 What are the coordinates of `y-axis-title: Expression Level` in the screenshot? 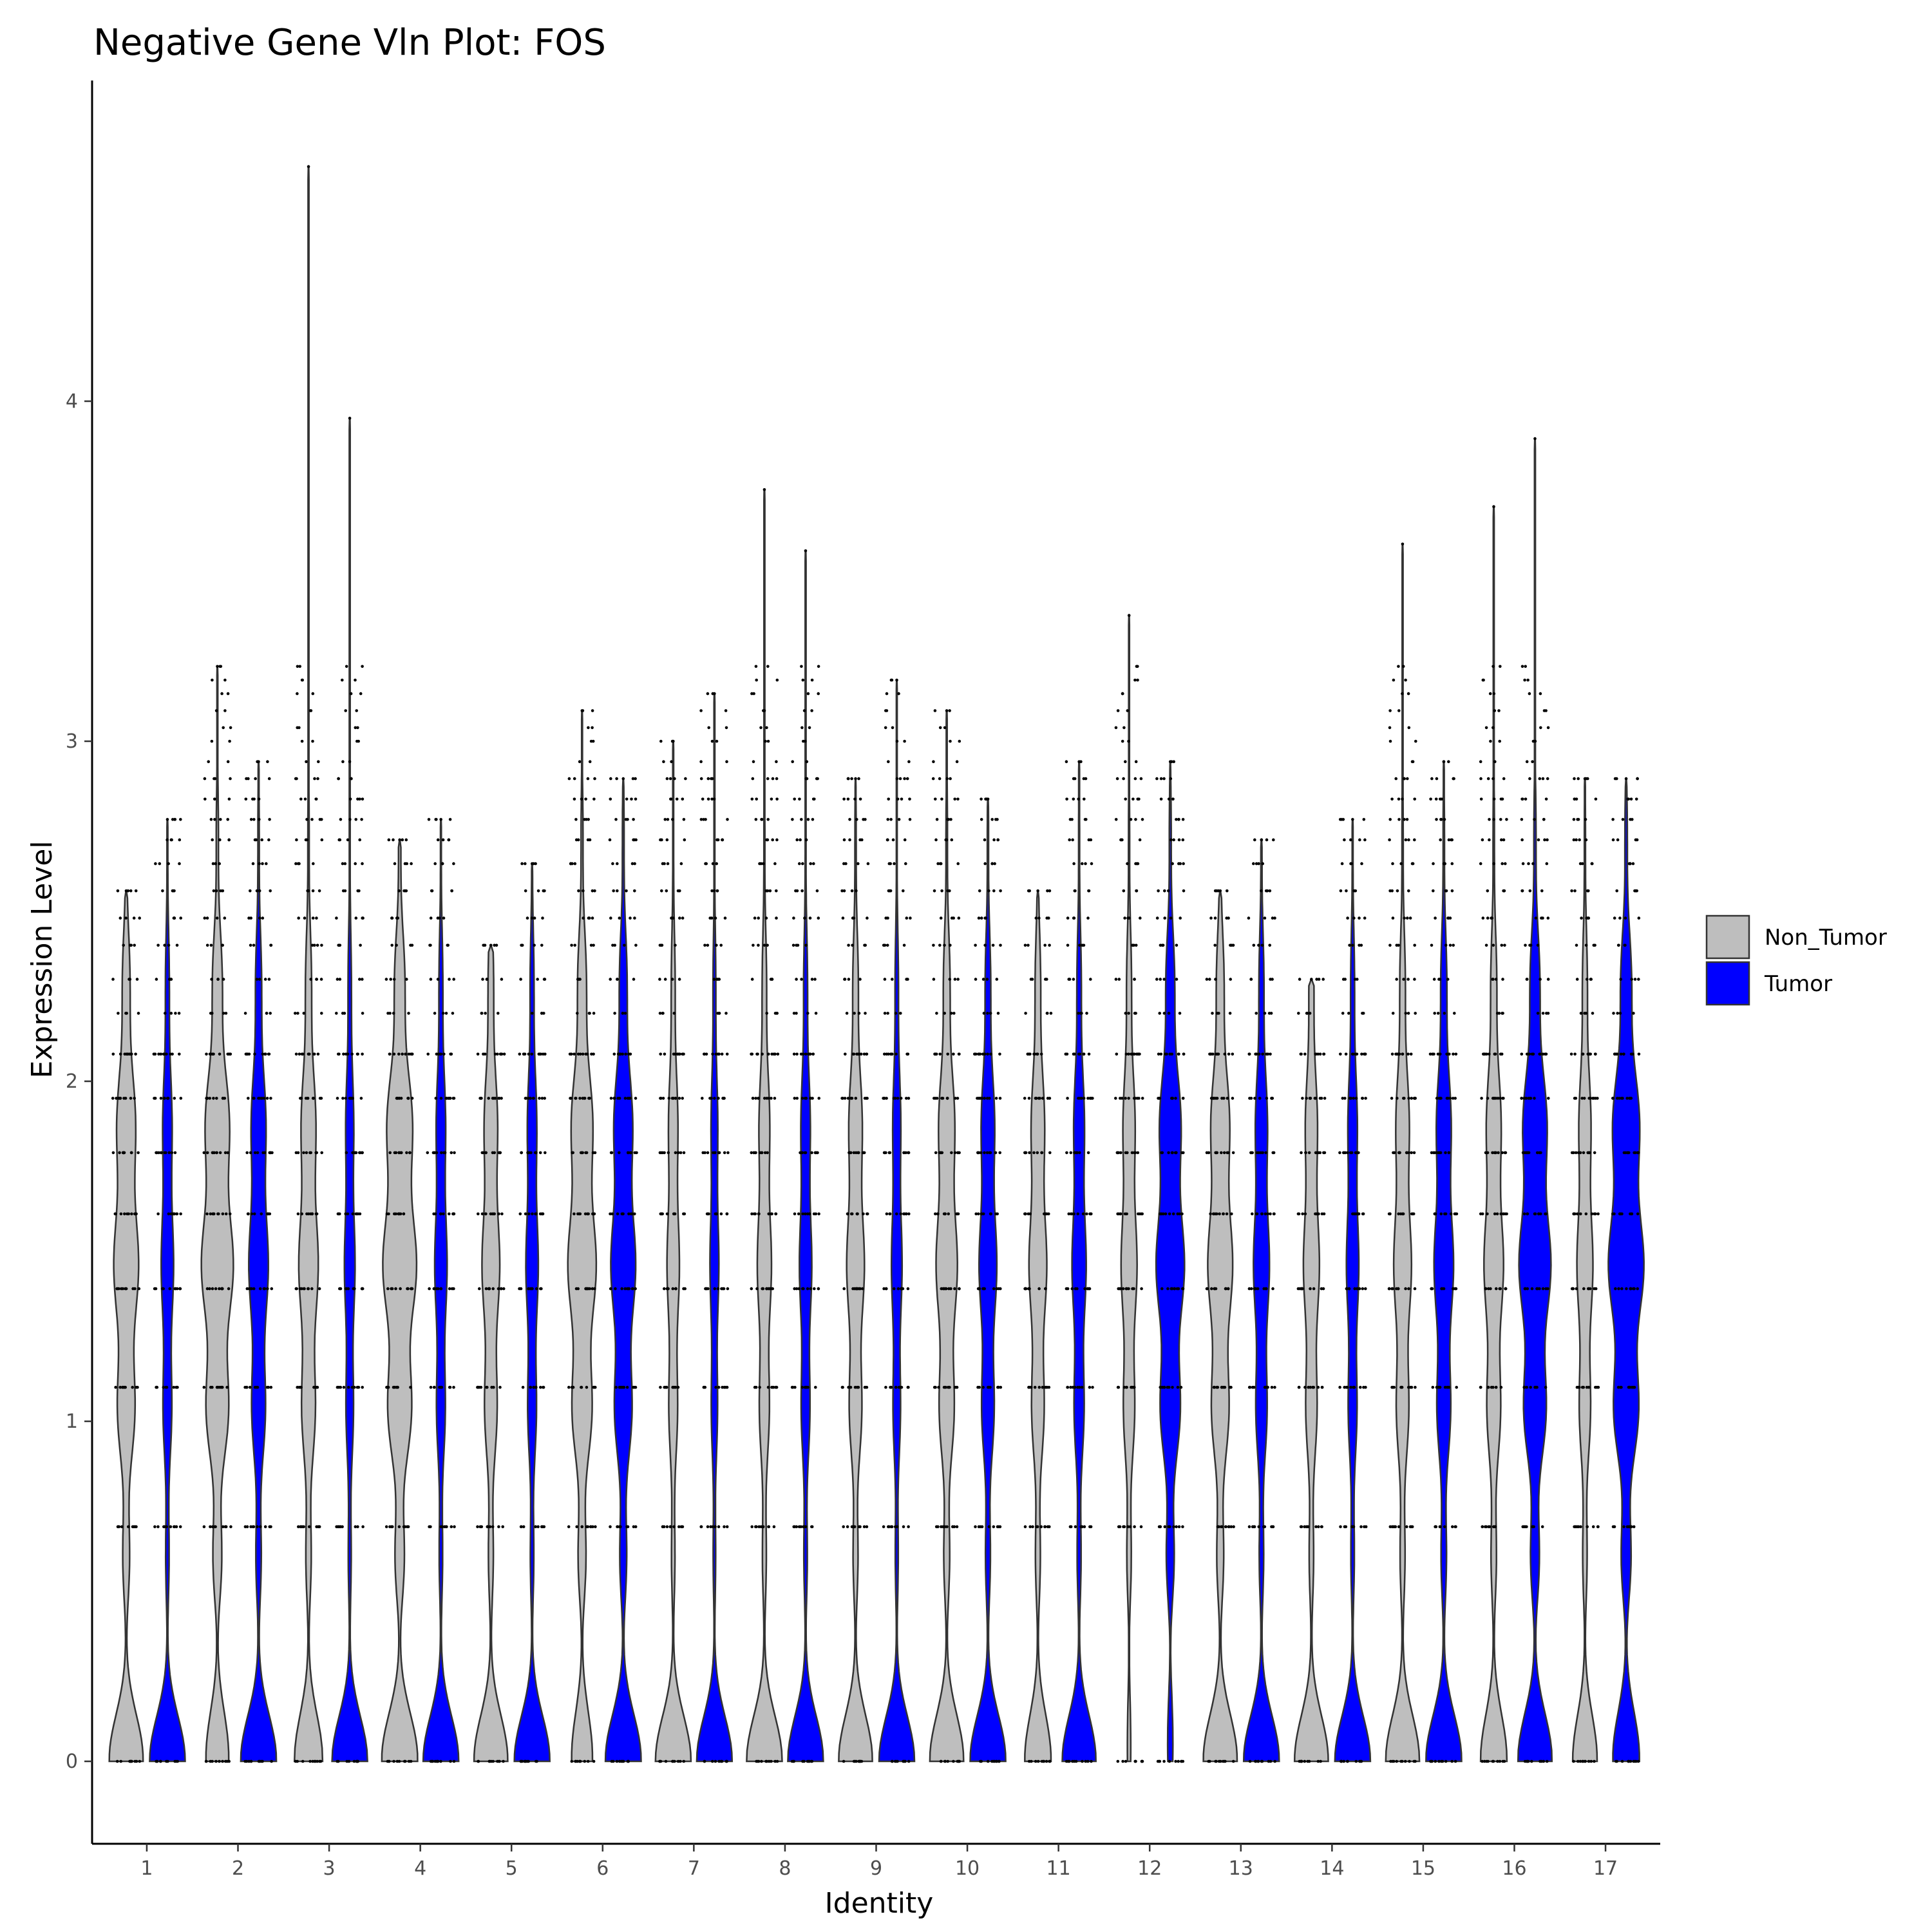 It's located at (42, 960).